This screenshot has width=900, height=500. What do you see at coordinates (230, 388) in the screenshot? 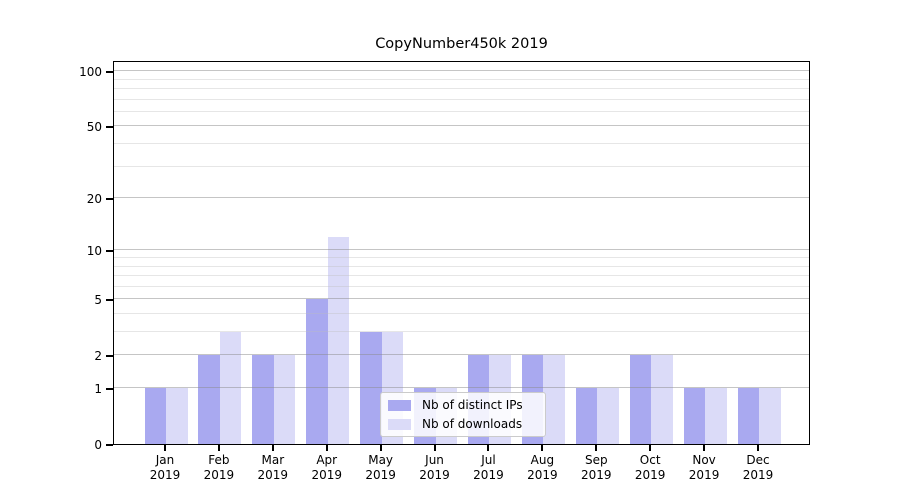
I see `bar-downloads-feb` at bounding box center [230, 388].